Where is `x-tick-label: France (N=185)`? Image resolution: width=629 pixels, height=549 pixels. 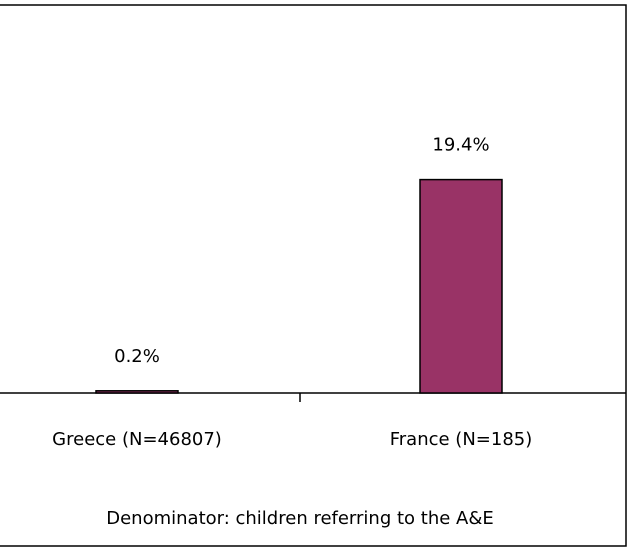 x-tick-label: France (N=185) is located at coordinates (461, 439).